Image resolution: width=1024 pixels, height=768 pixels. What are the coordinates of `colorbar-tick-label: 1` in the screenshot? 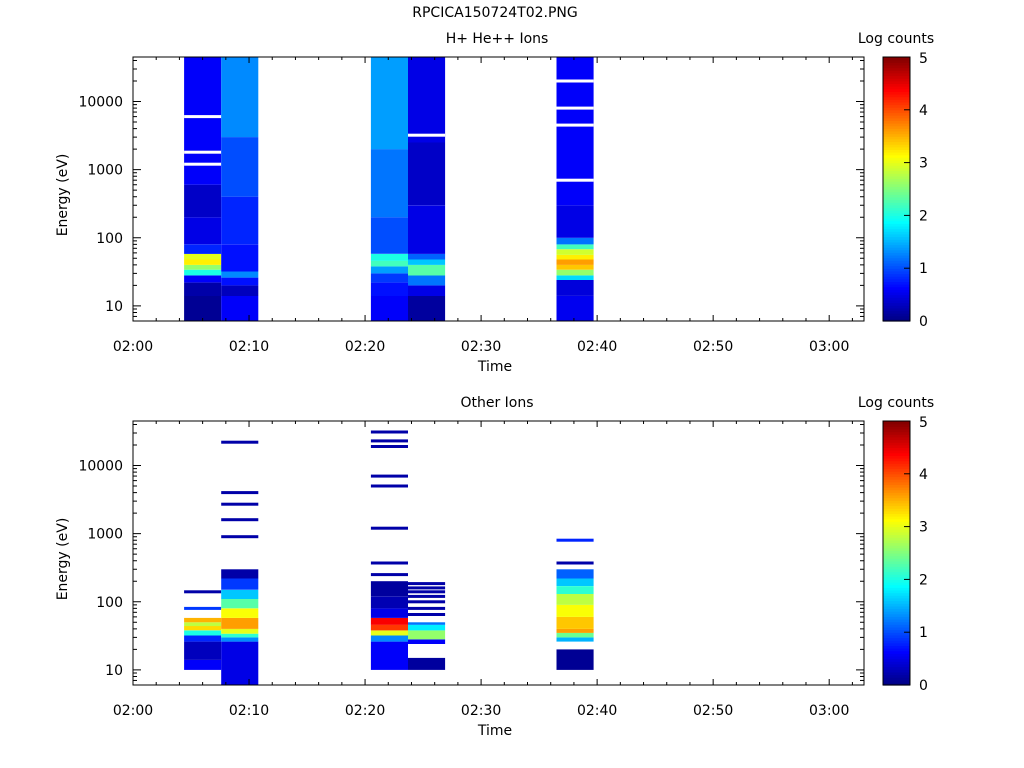 It's located at (923, 269).